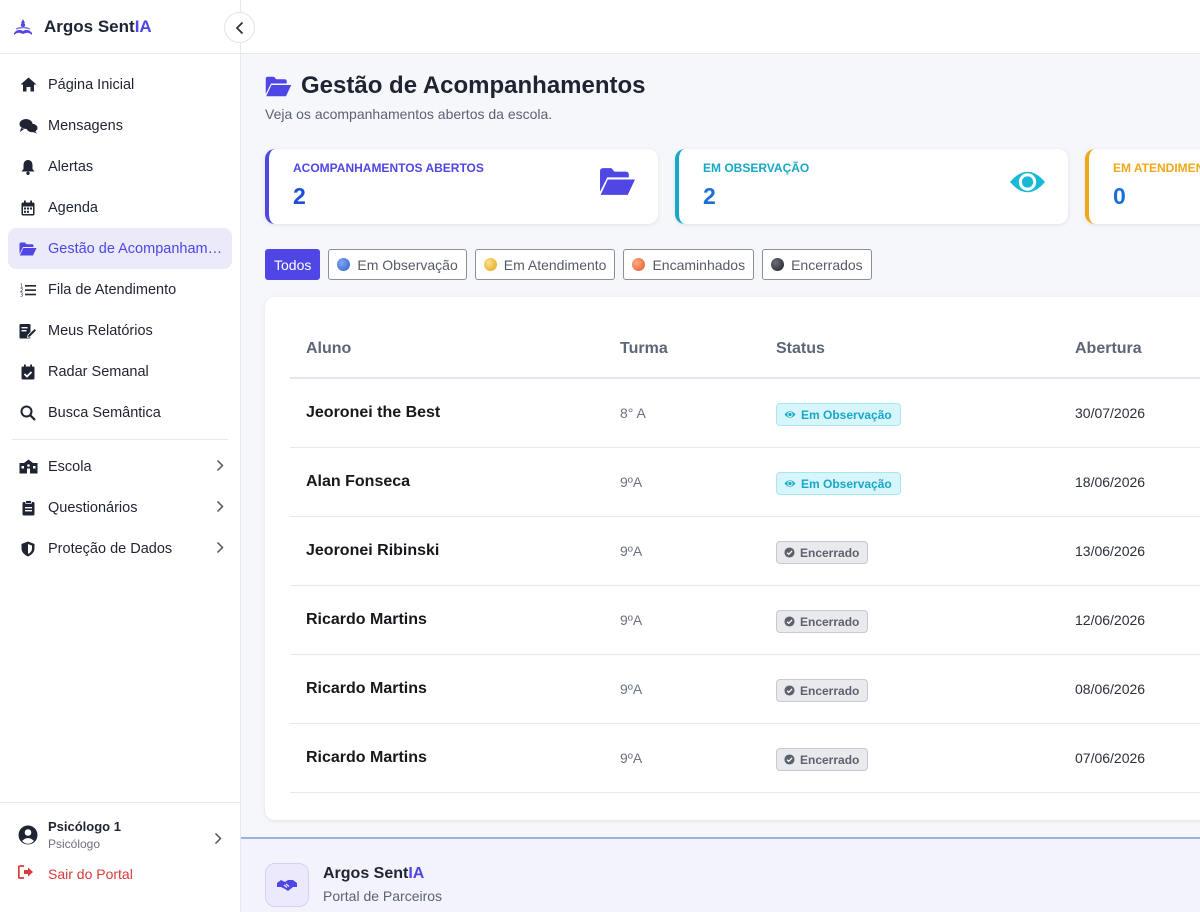  What do you see at coordinates (745, 620) in the screenshot?
I see `table-row: Ricardo Martins 9ºA Encerrado 12/06/2026` at bounding box center [745, 620].